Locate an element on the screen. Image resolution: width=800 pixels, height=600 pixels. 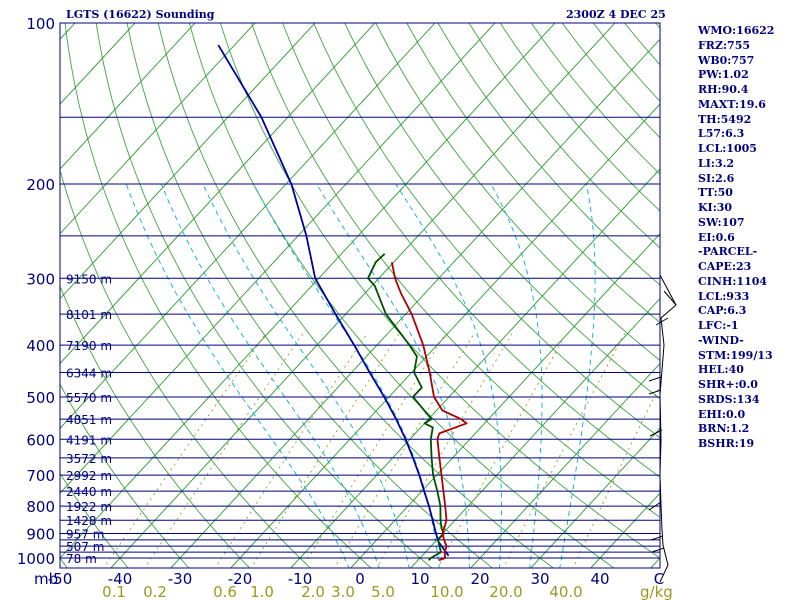
height-label: 8101 m is located at coordinates (89, 315).